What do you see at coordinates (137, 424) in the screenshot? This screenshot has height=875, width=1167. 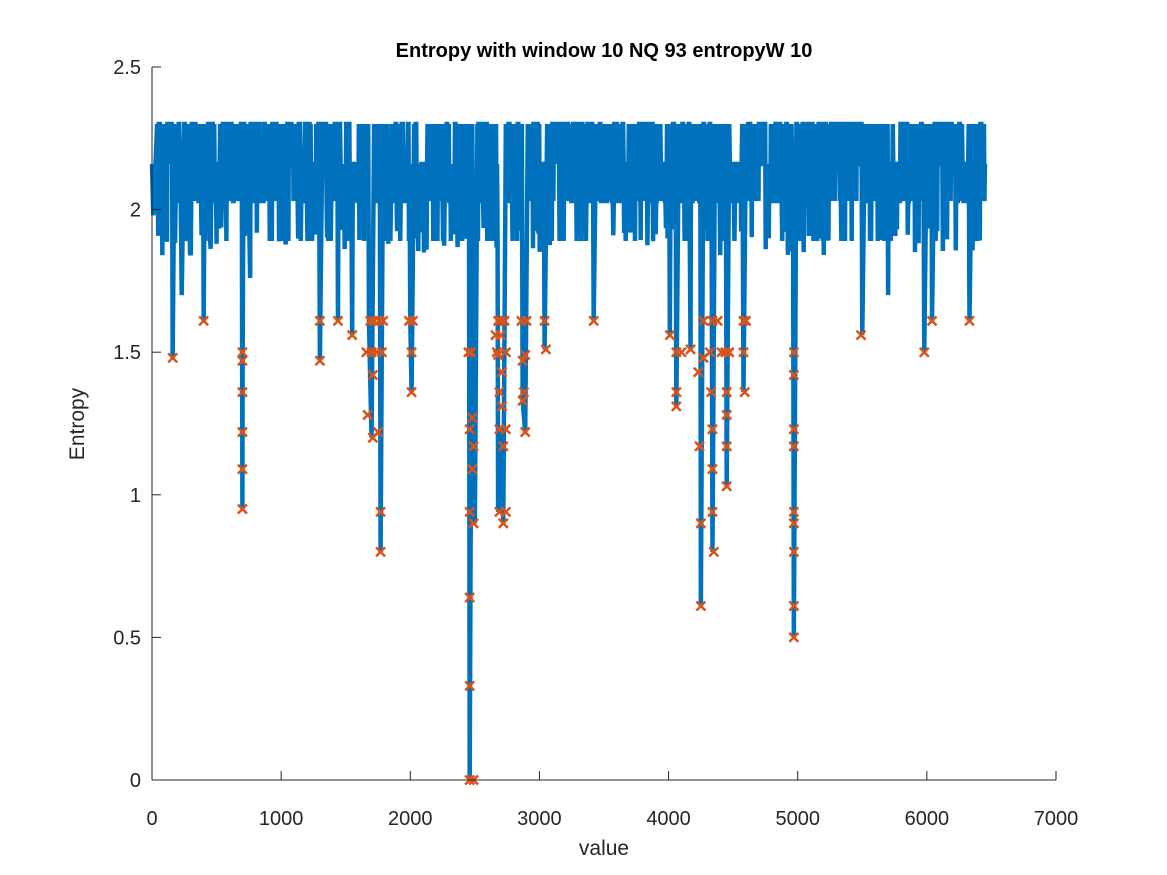 I see `y-ticks: 0 0.5 1 1.5 2 2.5` at bounding box center [137, 424].